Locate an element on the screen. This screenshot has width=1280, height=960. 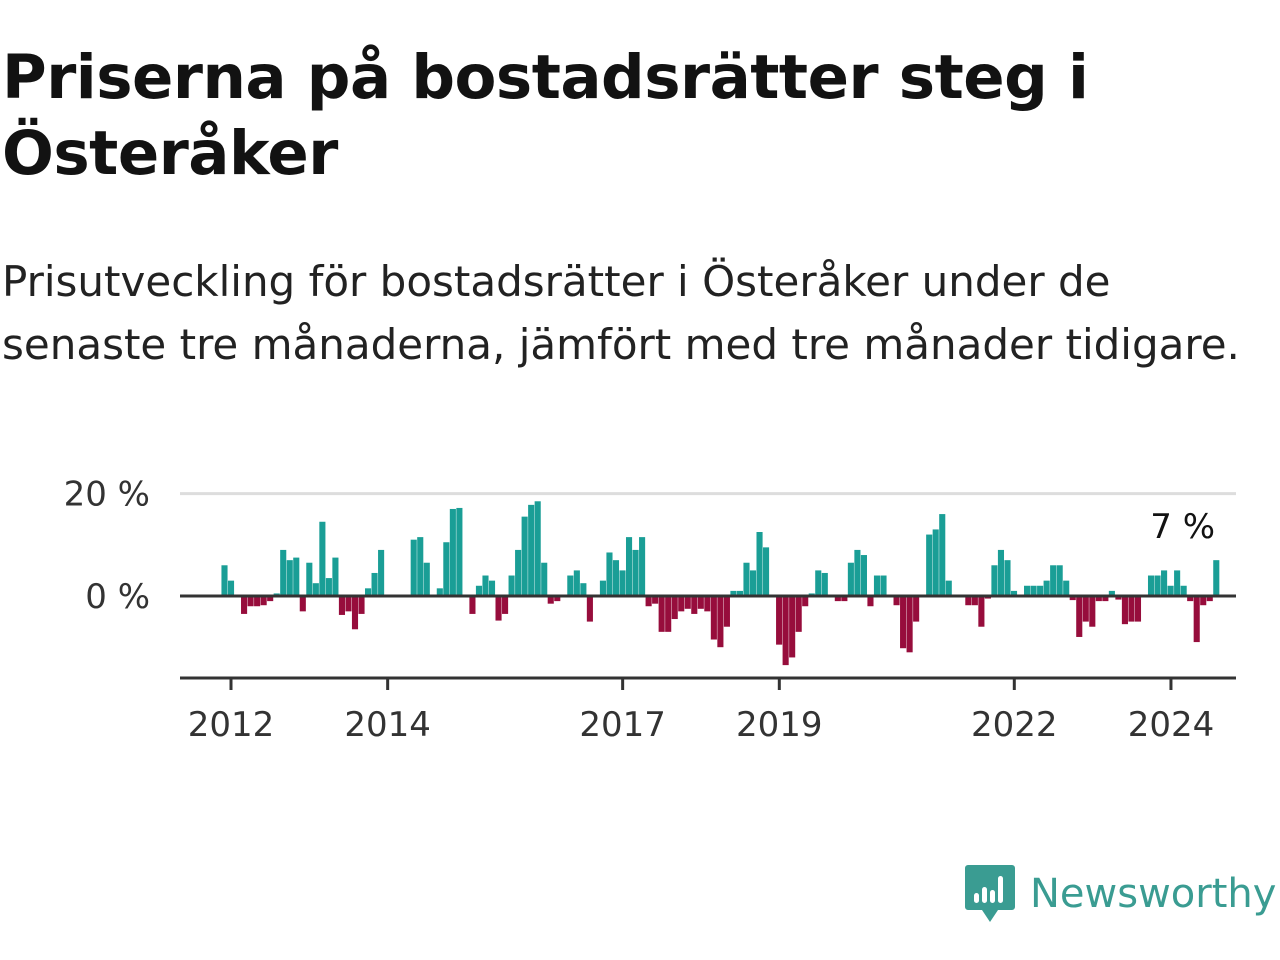
x-tick-label: 2012 is located at coordinates (231, 725).